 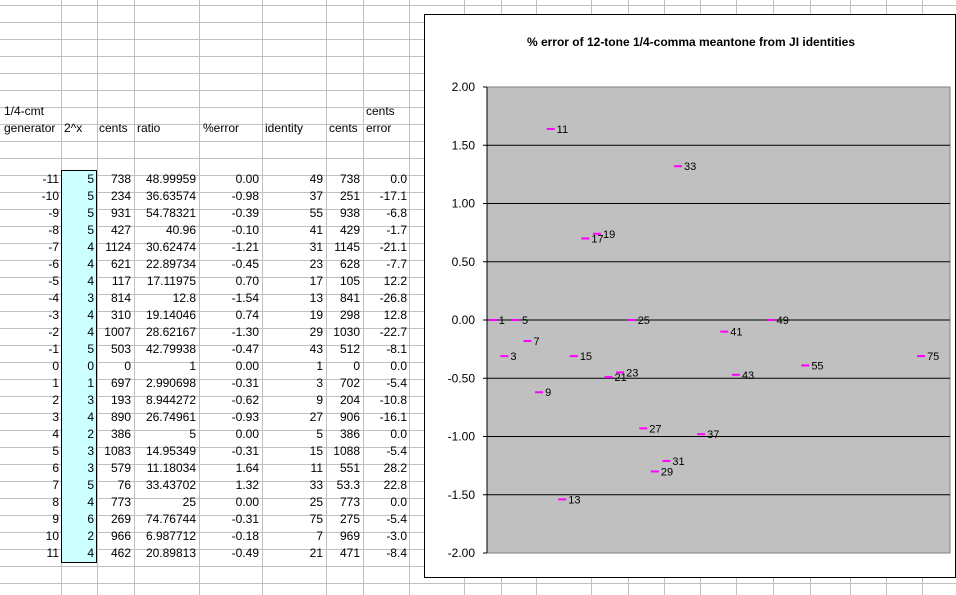 What do you see at coordinates (189, 502) in the screenshot?
I see `cell-ratio: 25` at bounding box center [189, 502].